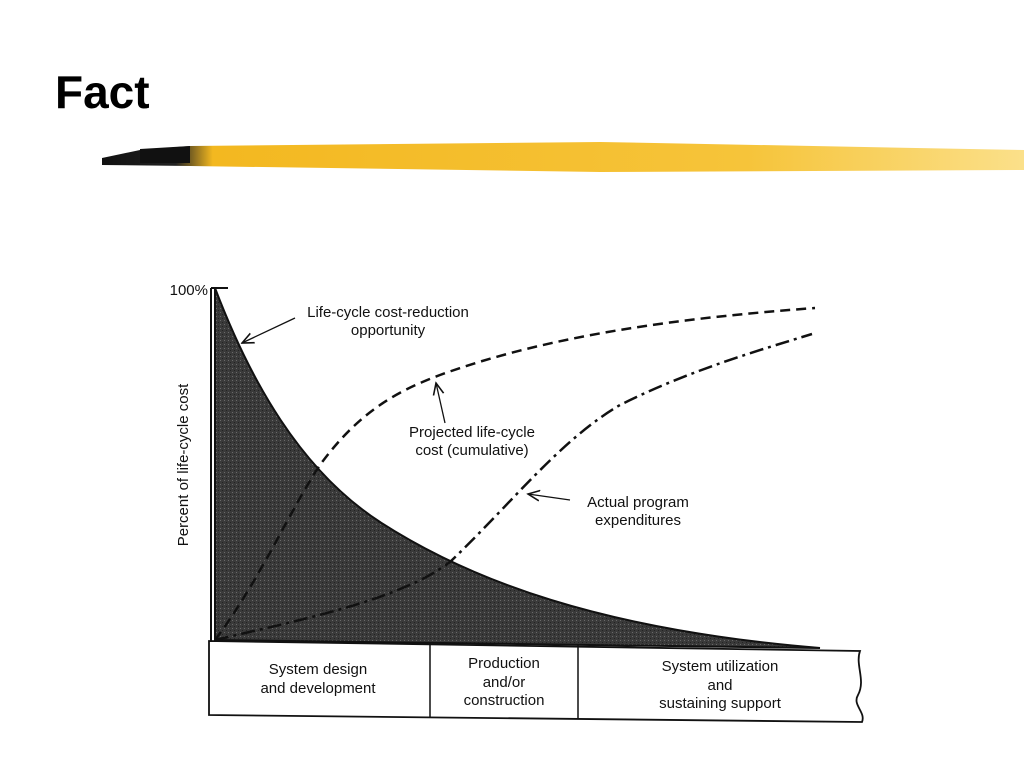 This screenshot has width=1024, height=768. I want to click on annotation: expenditures, so click(638, 520).